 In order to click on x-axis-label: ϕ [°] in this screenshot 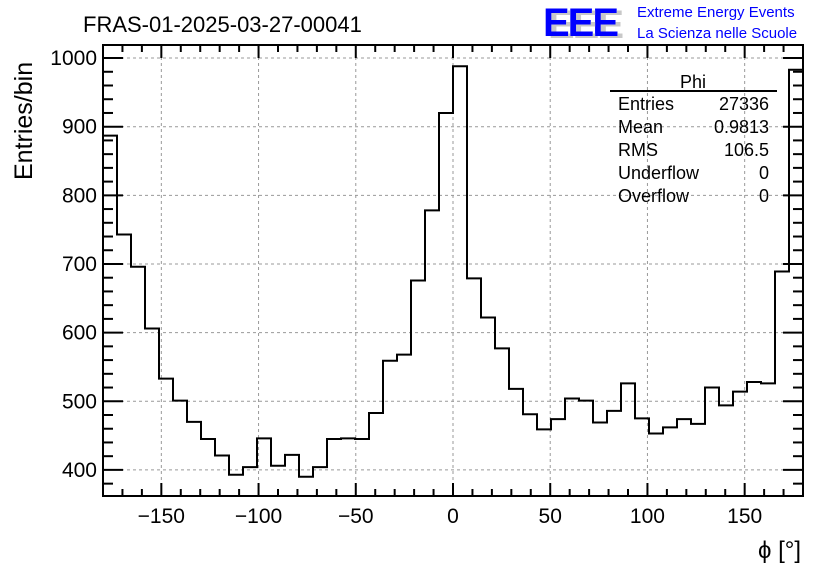, I will do `click(779, 550)`.